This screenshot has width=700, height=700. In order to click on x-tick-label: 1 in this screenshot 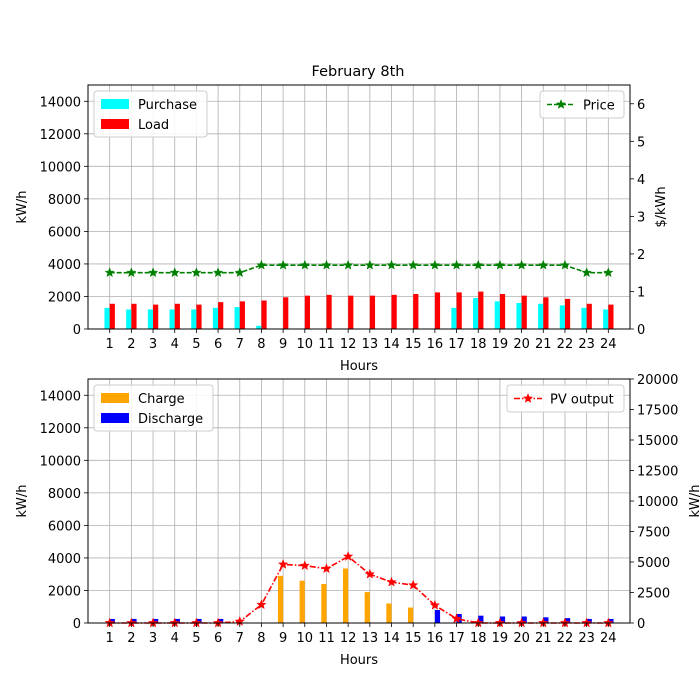, I will do `click(110, 344)`.